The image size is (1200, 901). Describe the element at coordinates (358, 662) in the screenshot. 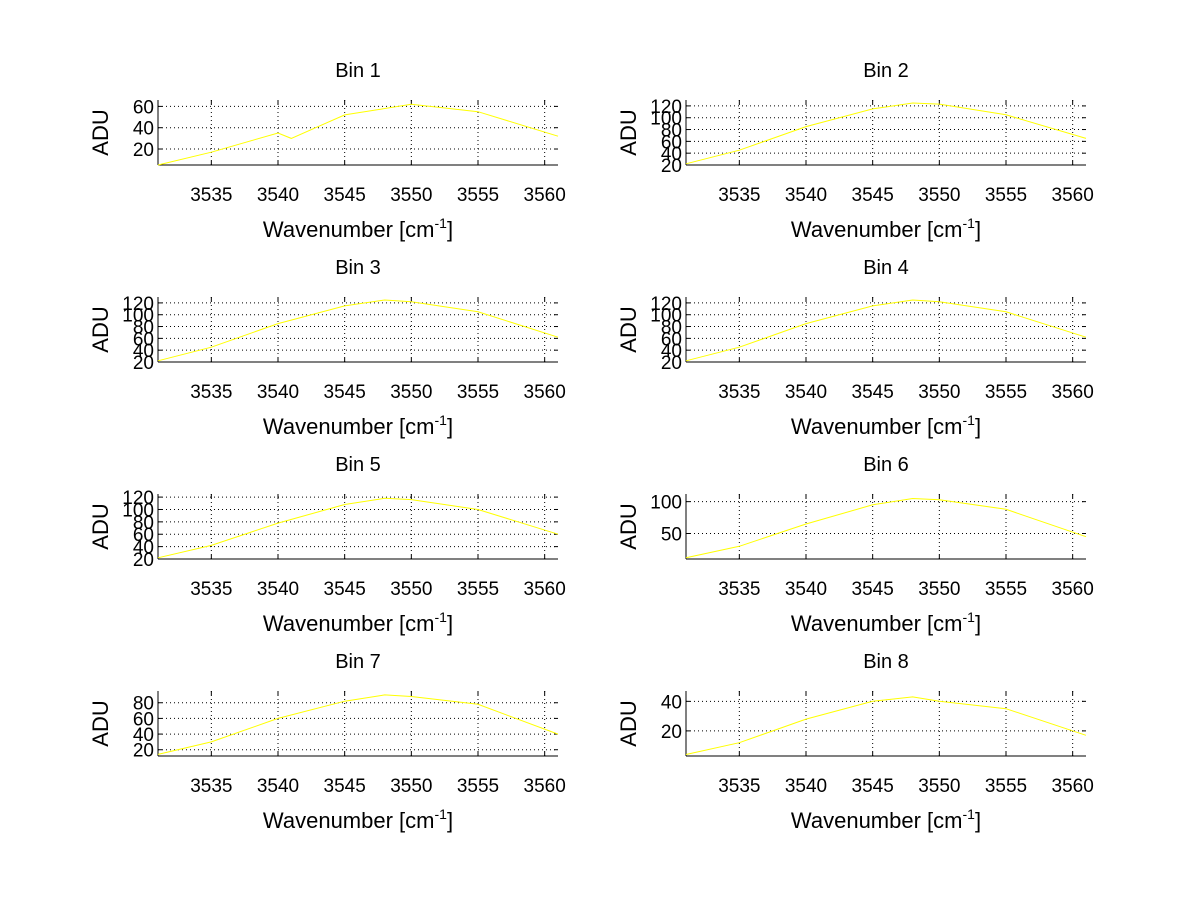

I see `subplot-title: Bin 7` at that location.